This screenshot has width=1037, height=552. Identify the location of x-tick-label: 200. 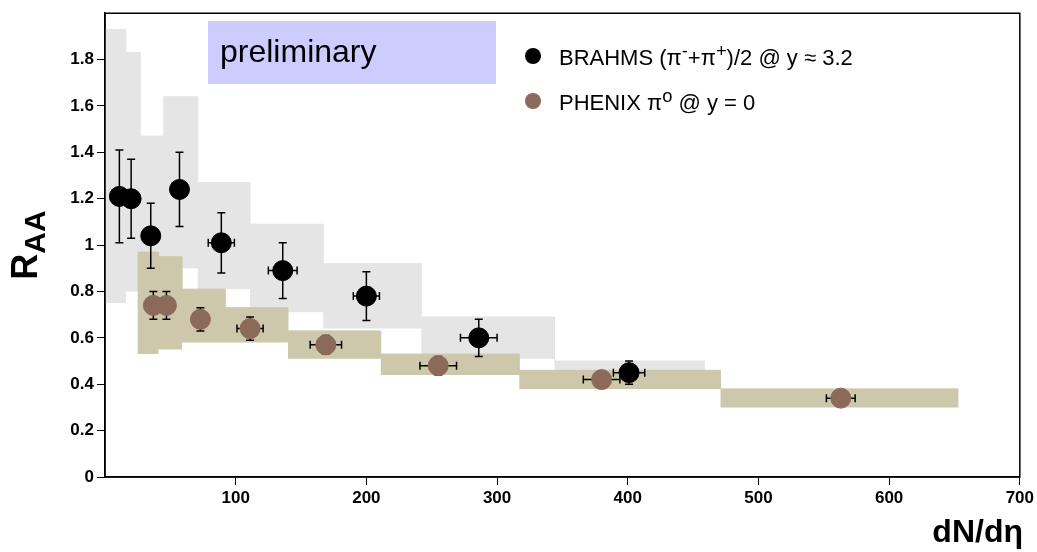
(366, 497).